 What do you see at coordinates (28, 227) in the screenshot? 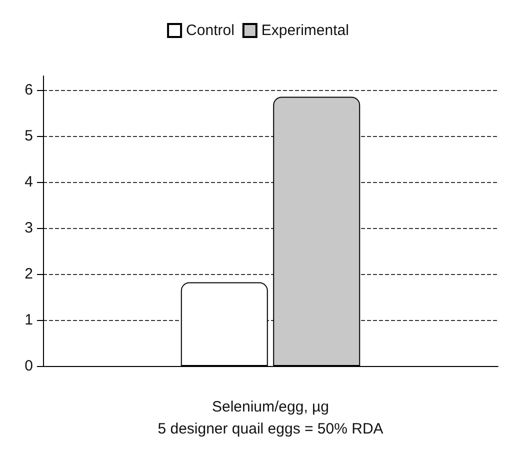
I see `y-tick-label: 3` at bounding box center [28, 227].